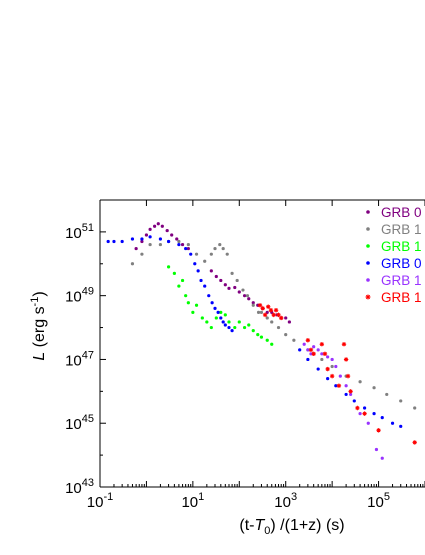 The width and height of the screenshot is (425, 555). I want to click on x-tick-label: 10⁻¹, so click(100, 501).